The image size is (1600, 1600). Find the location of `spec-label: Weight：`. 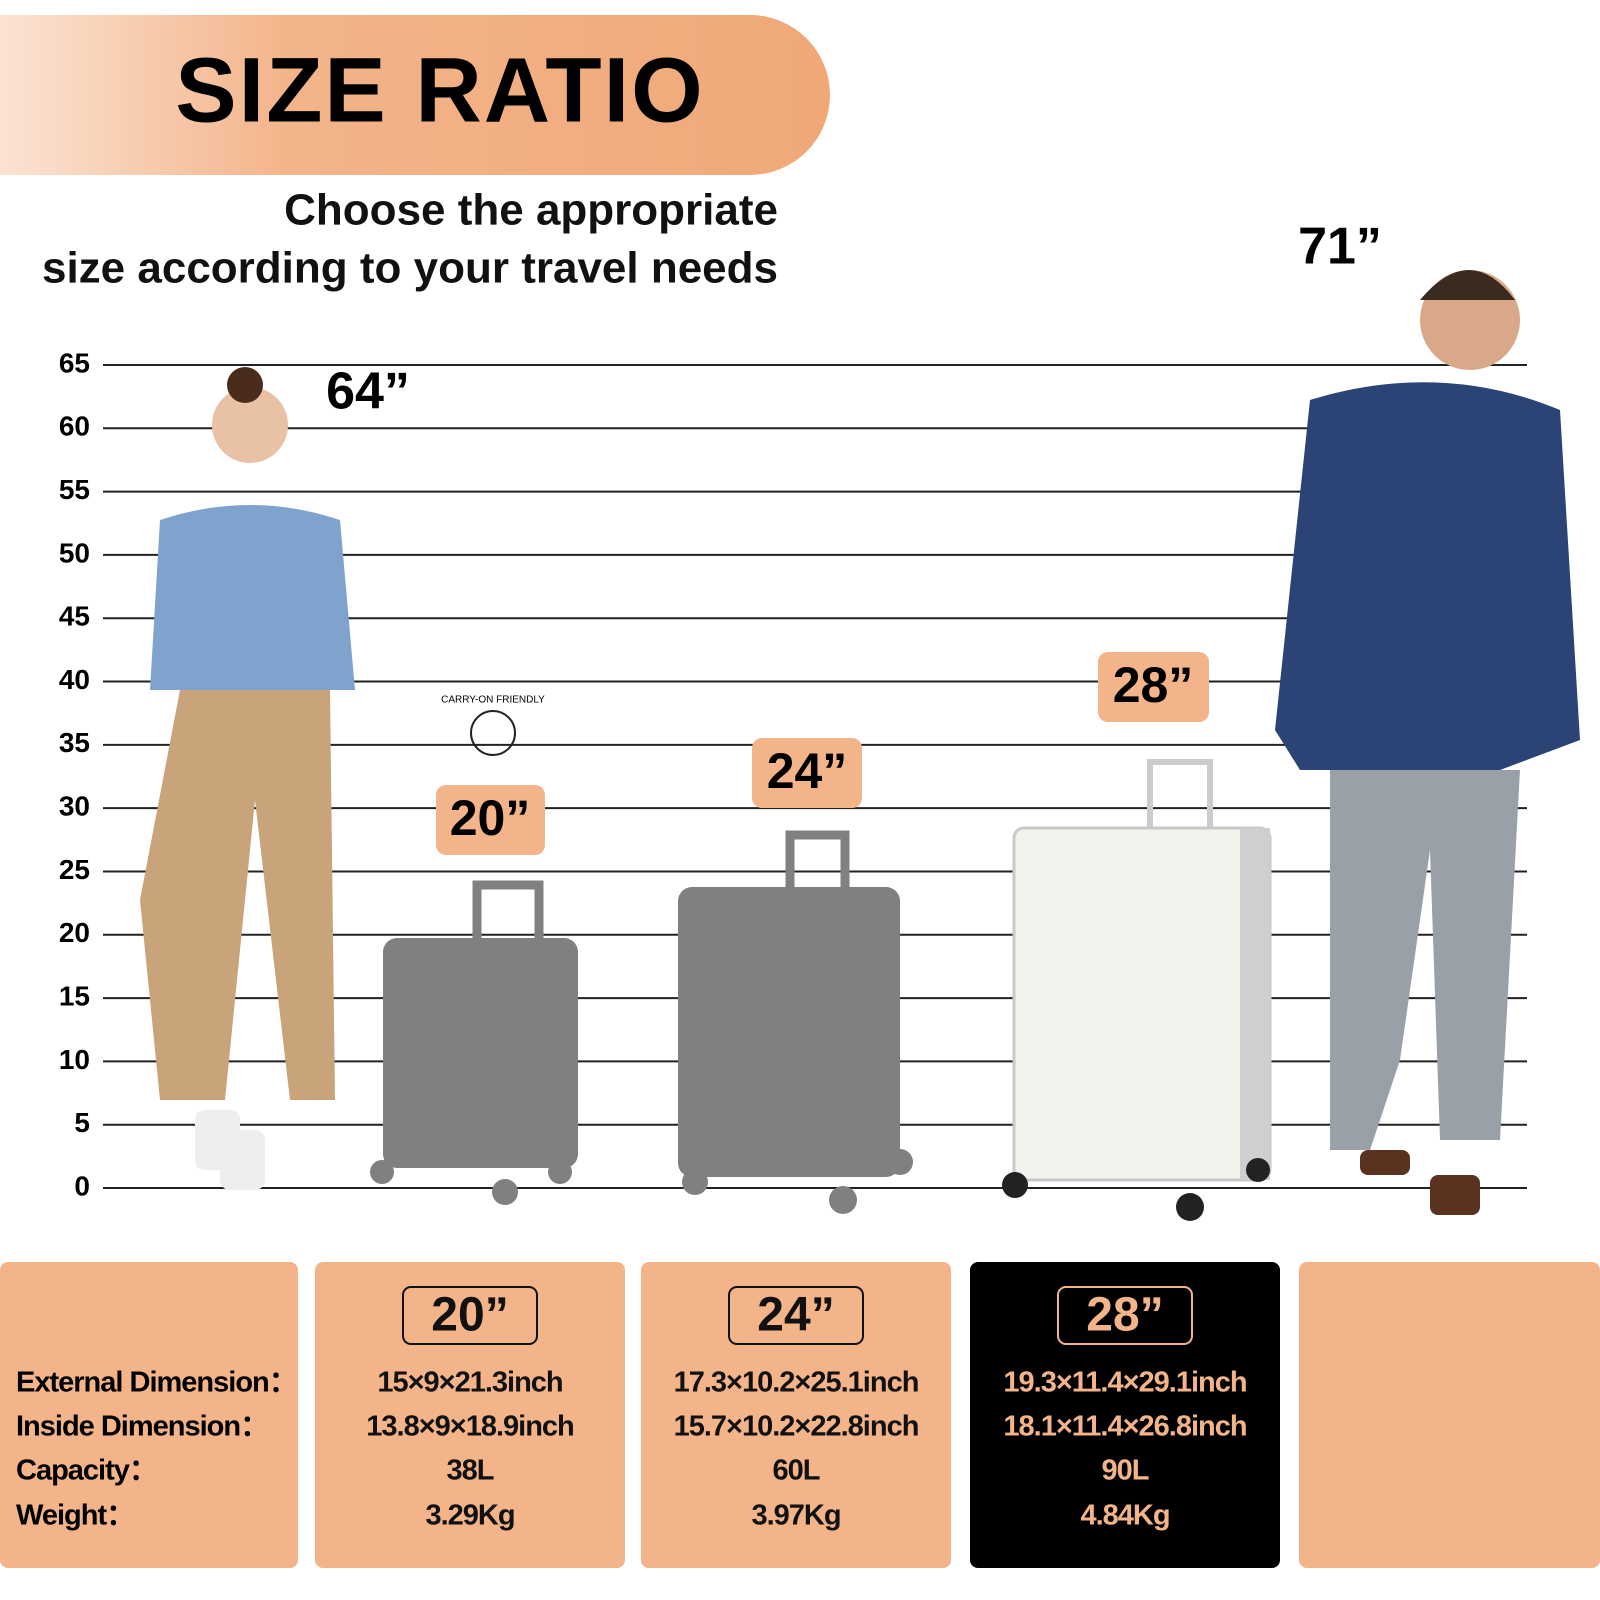

spec-label: Weight： is located at coordinates (75, 1516).